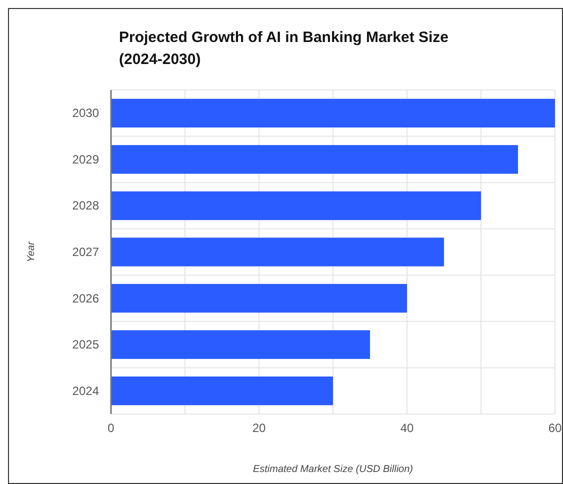 This screenshot has height=484, width=563. I want to click on chart-title: Projected Growth of AI in Banking Market Size (2024-2030), so click(283, 48).